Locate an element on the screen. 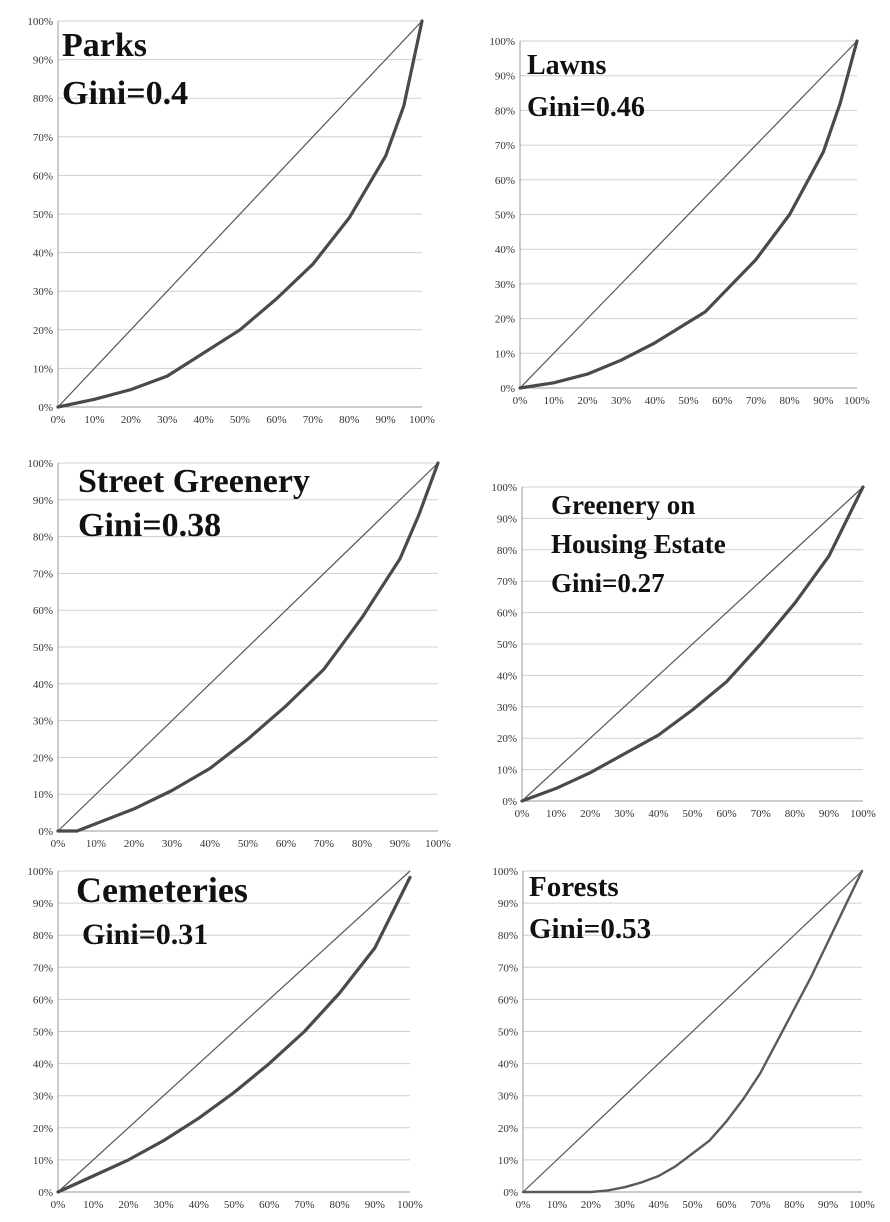  gini-label: Gini=0.4 is located at coordinates (125, 93).